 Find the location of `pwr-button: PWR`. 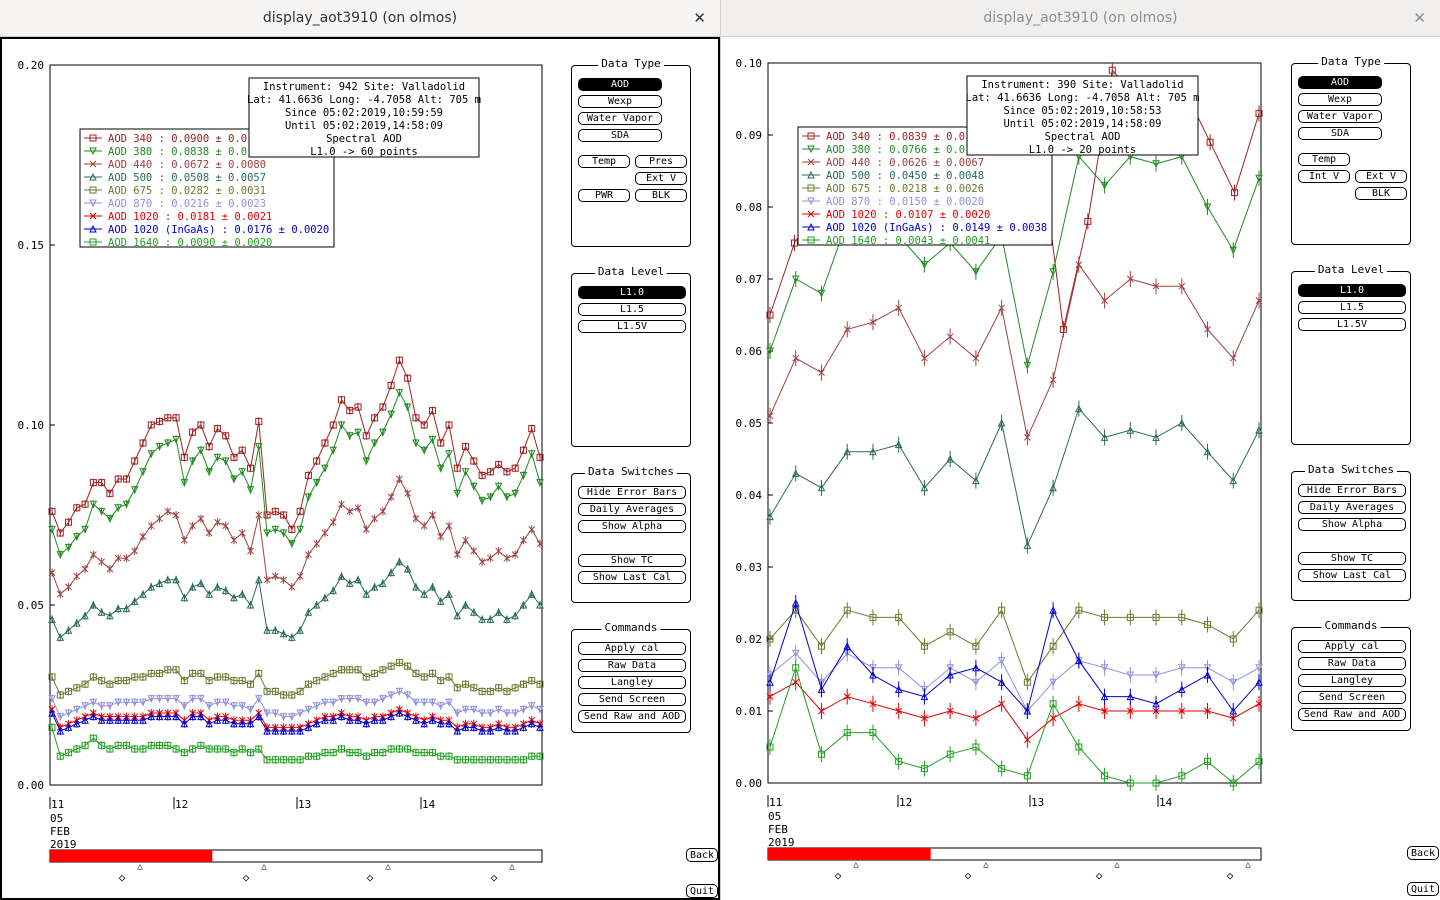

pwr-button: PWR is located at coordinates (604, 195).